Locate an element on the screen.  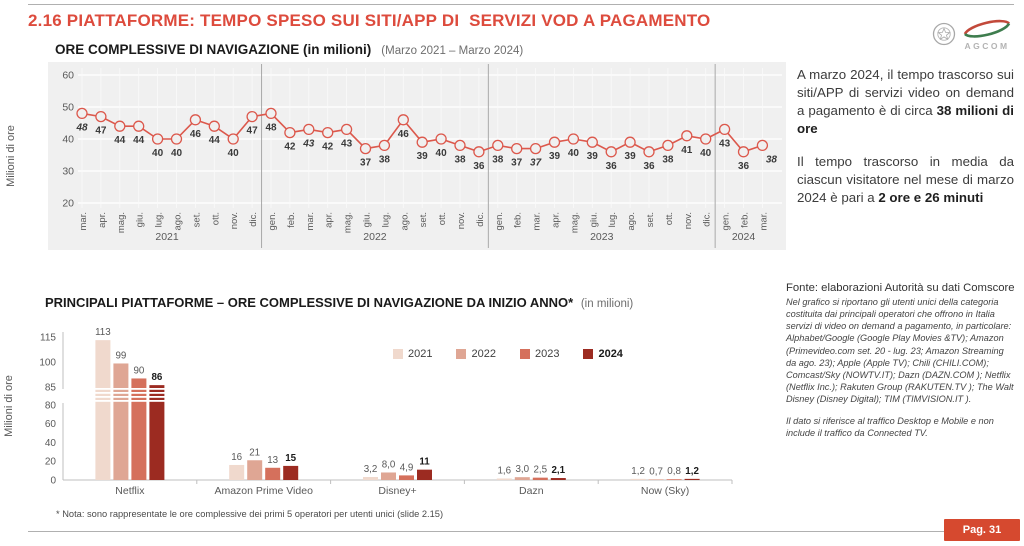
svg-text: 113 is located at coordinates (103, 332).